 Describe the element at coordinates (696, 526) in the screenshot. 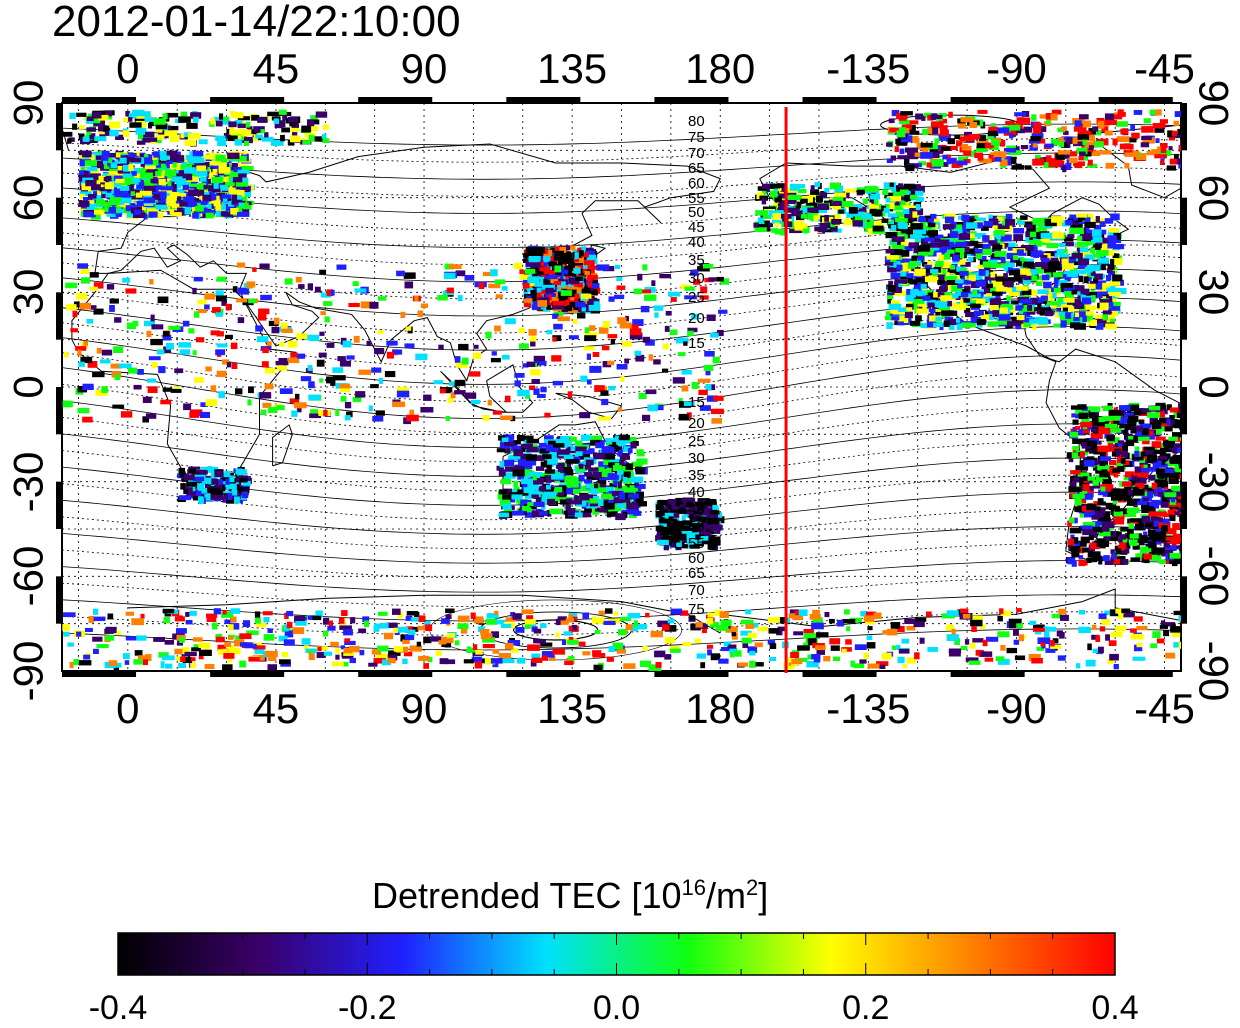

I see `mlat-label-south: 50` at that location.